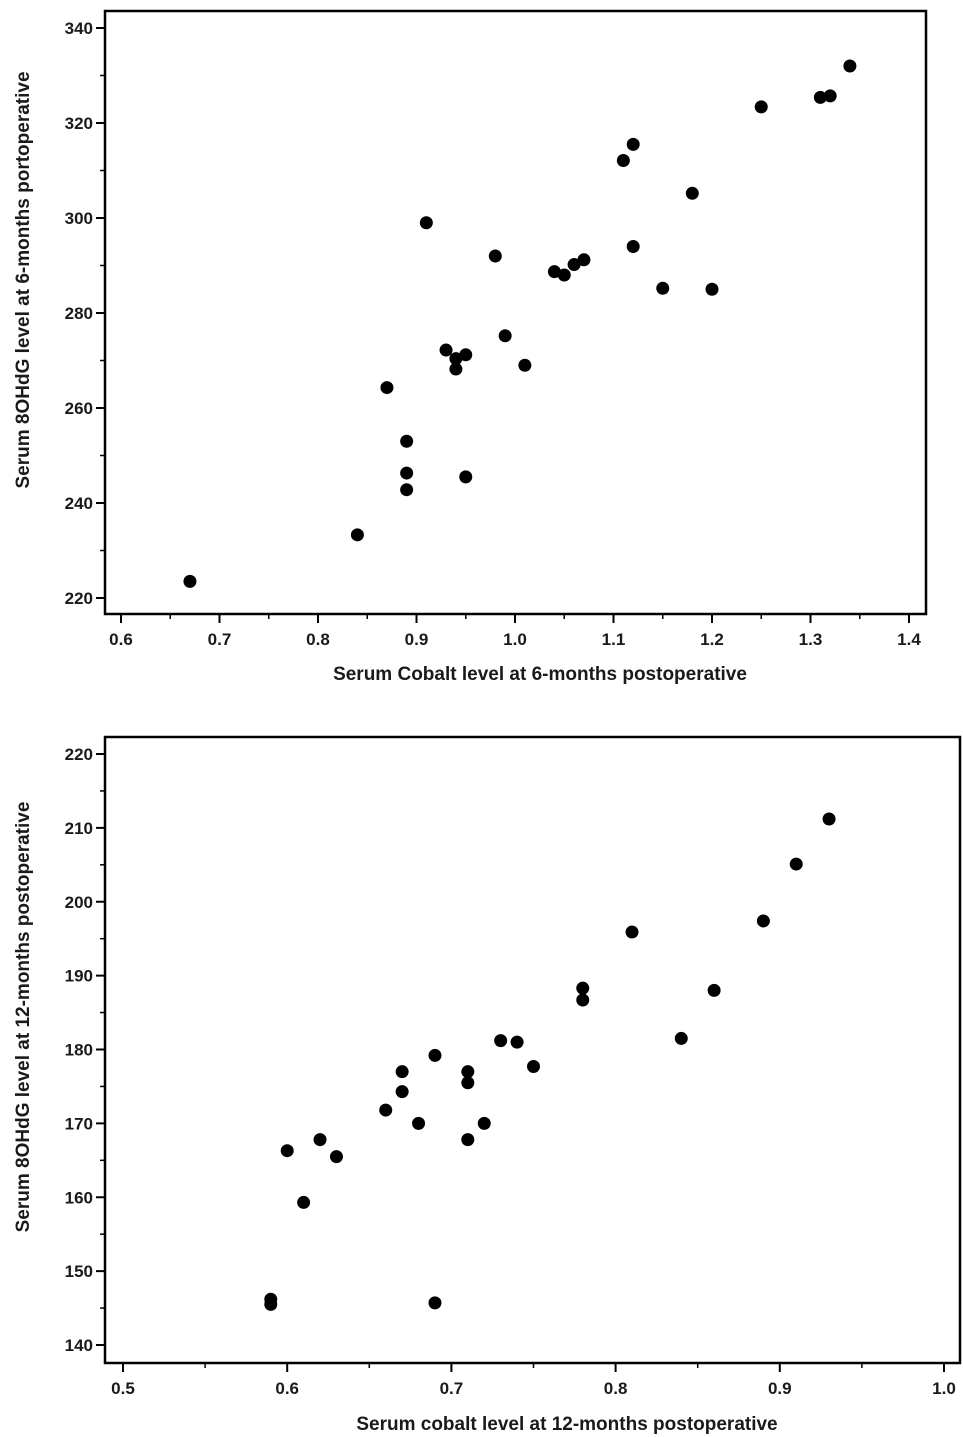  What do you see at coordinates (712, 639) in the screenshot?
I see `x-tick-label: 1.2` at bounding box center [712, 639].